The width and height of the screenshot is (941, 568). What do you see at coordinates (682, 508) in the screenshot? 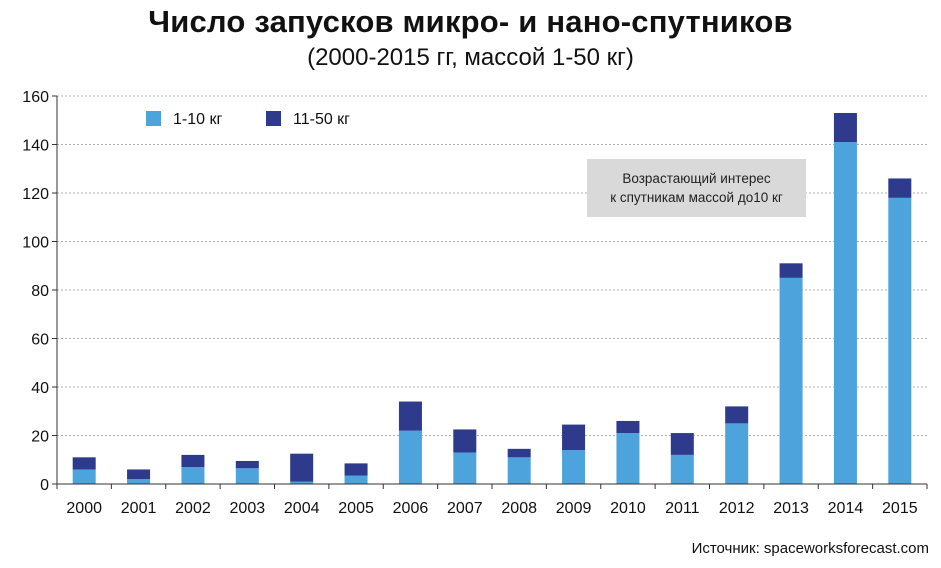
I see `x-tick-label: 2011` at bounding box center [682, 508].